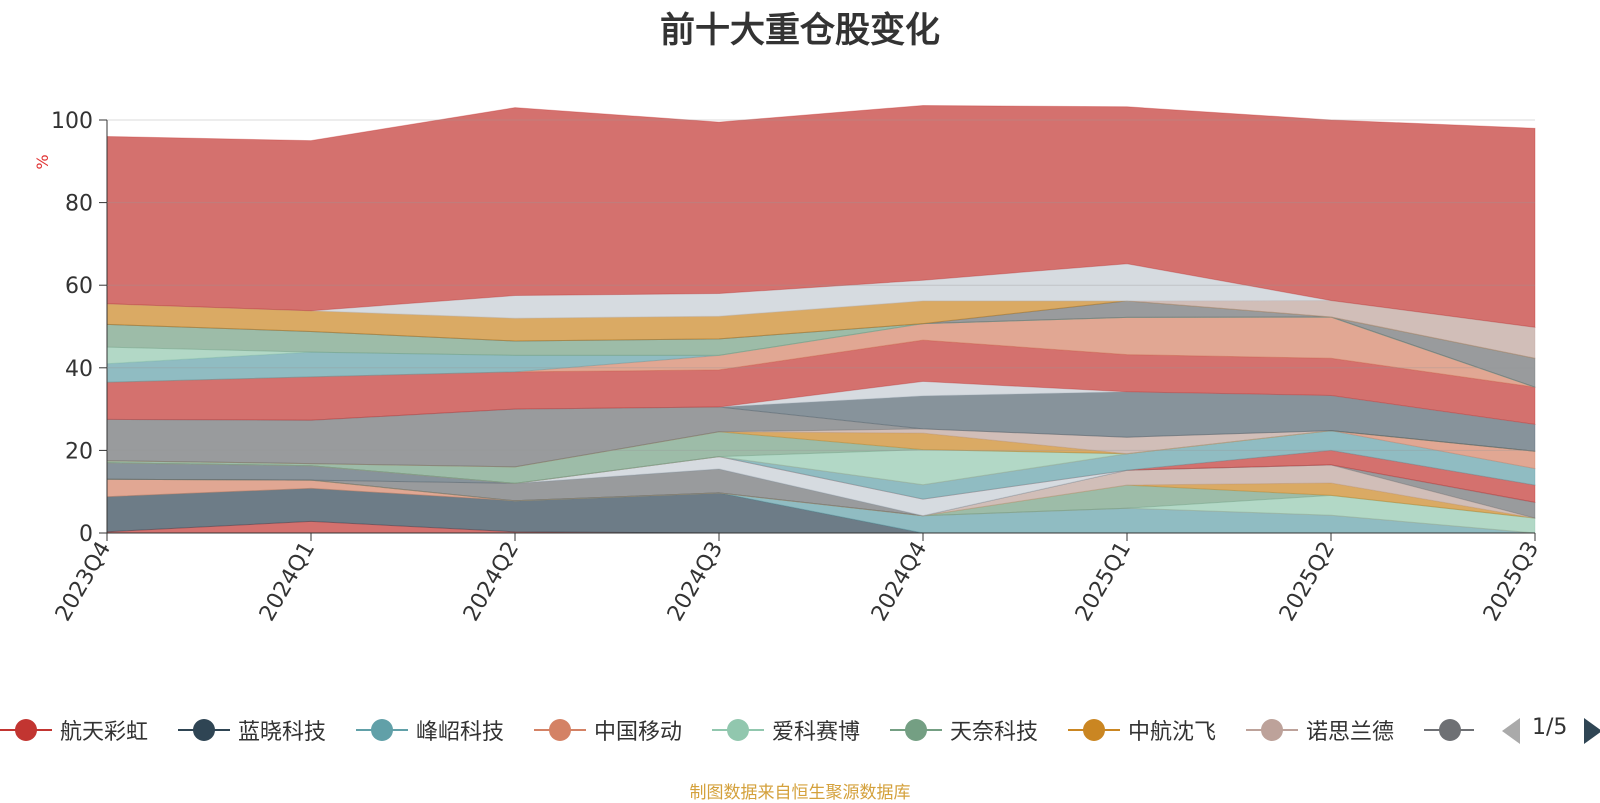  I want to click on area-series-8: 科华数据, so click(821, 491).